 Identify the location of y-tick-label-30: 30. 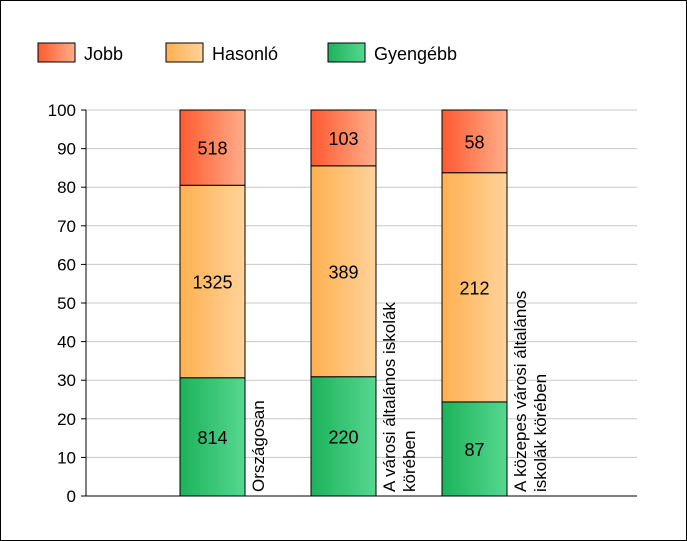
(66, 380).